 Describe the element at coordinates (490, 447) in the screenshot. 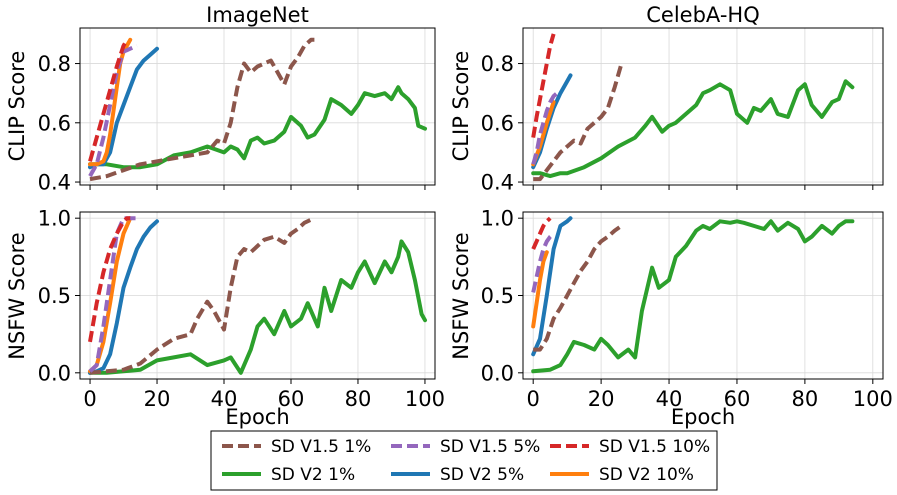

I see `legend-label: SD V1.5 5%` at that location.